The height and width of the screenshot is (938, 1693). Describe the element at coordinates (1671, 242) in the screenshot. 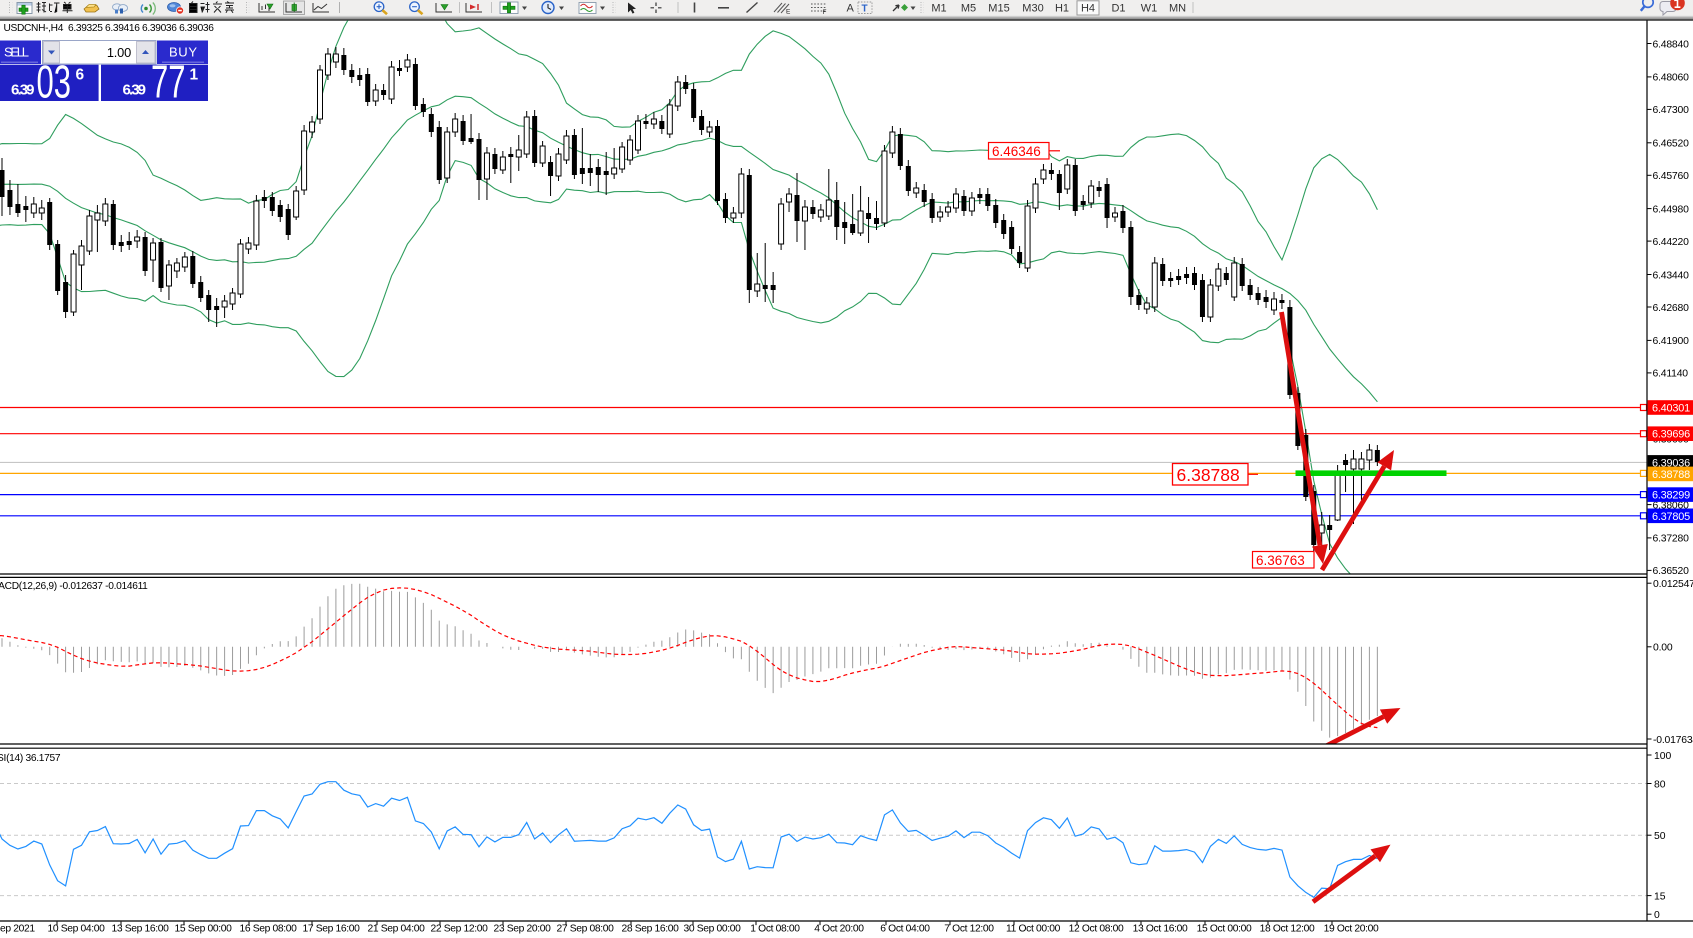

I see `svg-text: 6.44220` at that location.